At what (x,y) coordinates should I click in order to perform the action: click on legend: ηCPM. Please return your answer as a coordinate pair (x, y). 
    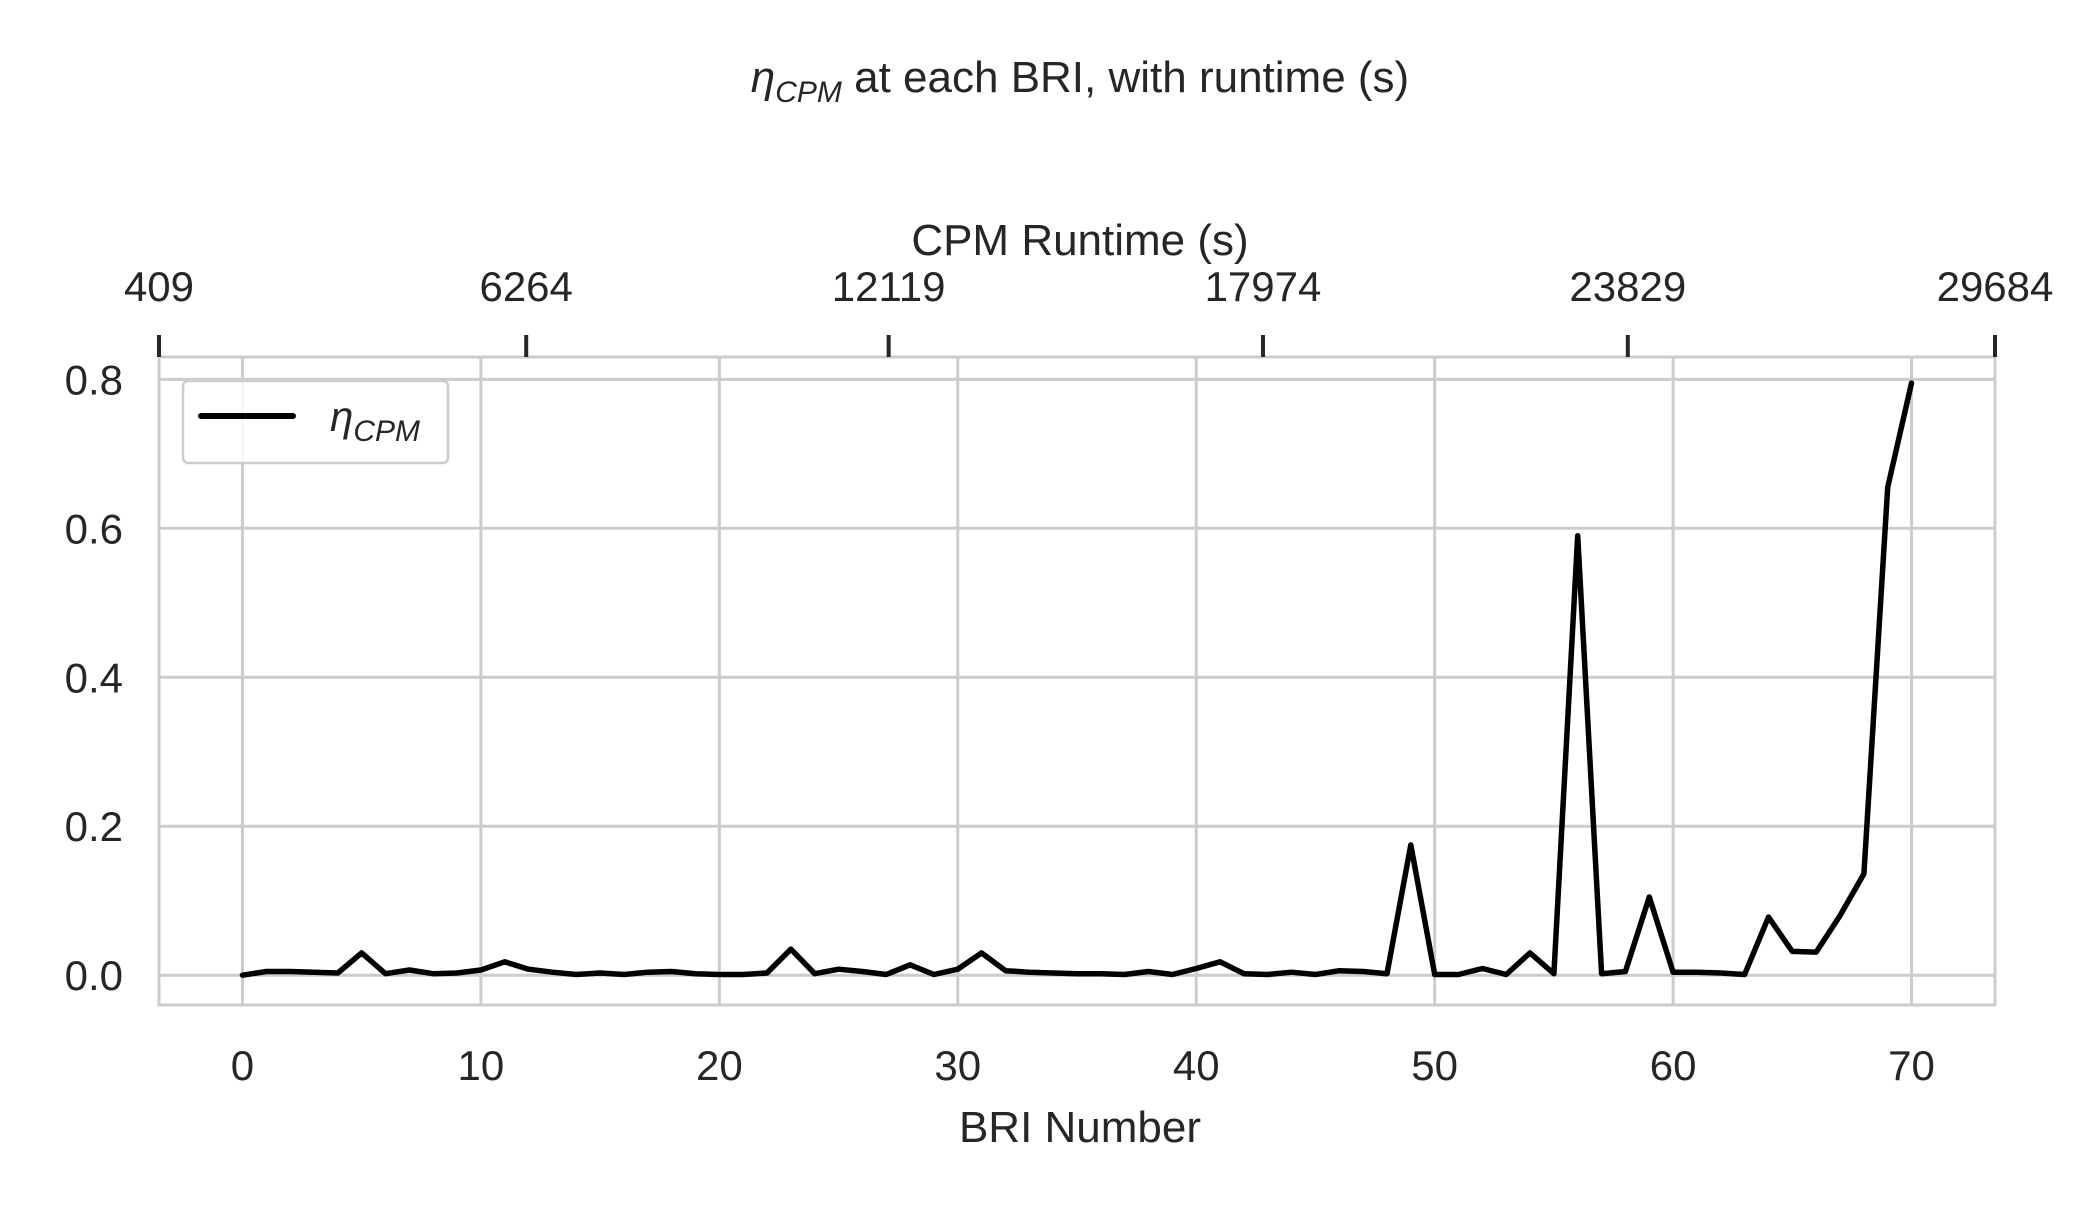
    Looking at the image, I should click on (315, 422).